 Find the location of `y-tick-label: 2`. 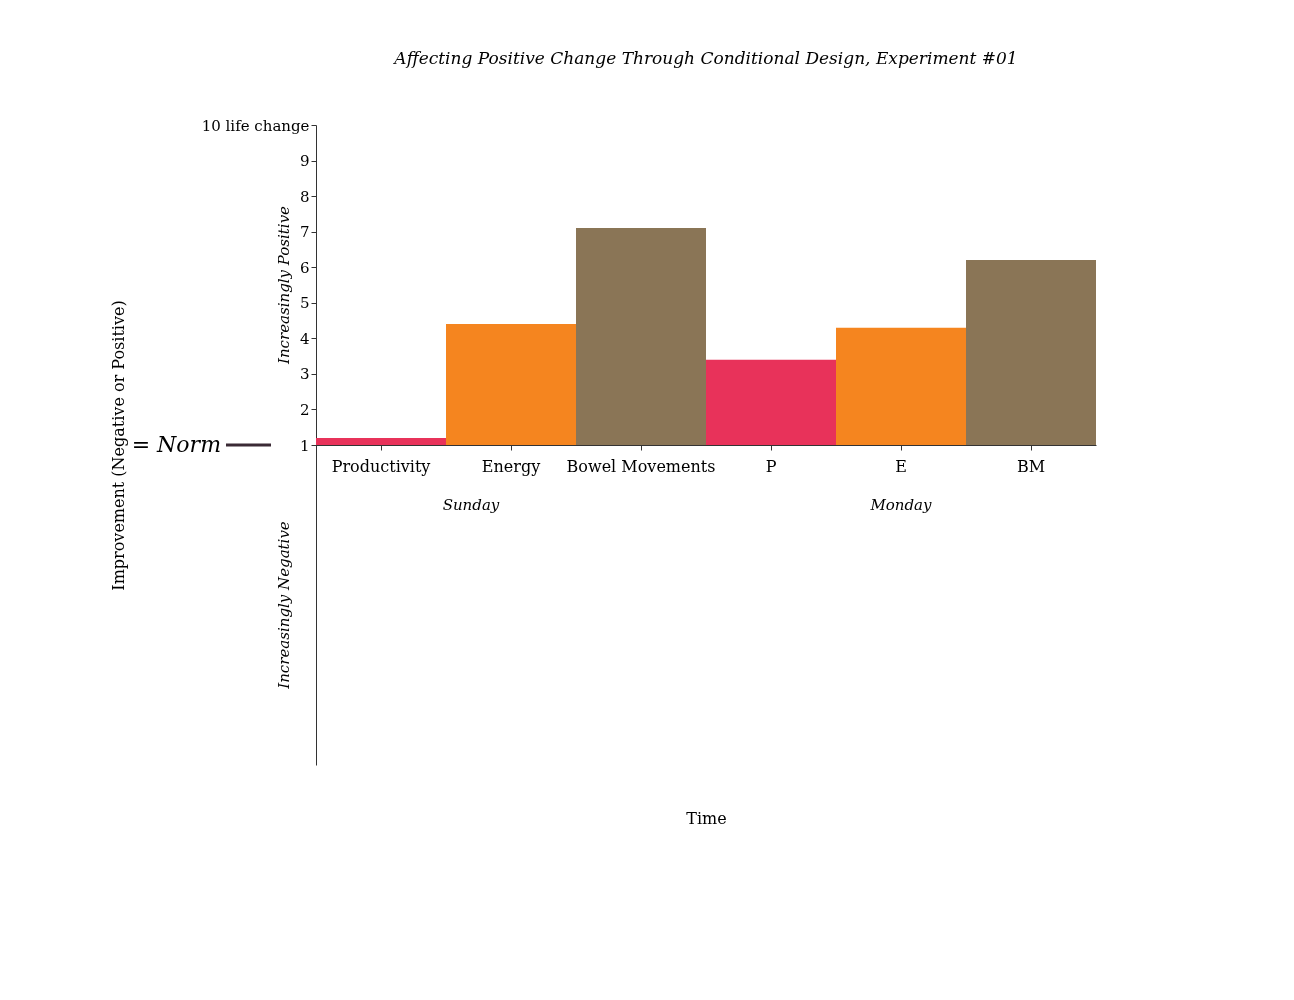

y-tick-label: 2 is located at coordinates (304, 409).